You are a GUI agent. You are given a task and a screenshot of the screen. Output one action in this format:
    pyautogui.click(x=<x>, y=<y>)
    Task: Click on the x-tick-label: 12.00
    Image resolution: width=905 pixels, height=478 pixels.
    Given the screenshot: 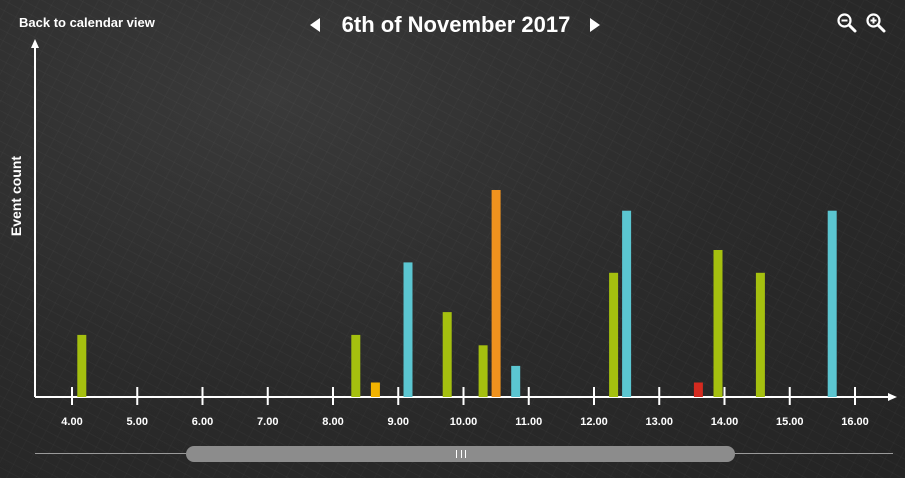 What is the action you would take?
    pyautogui.click(x=594, y=422)
    